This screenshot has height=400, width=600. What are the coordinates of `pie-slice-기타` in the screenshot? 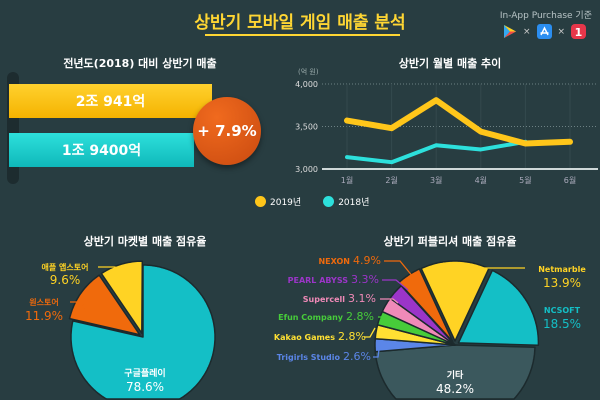 It's located at (455, 372).